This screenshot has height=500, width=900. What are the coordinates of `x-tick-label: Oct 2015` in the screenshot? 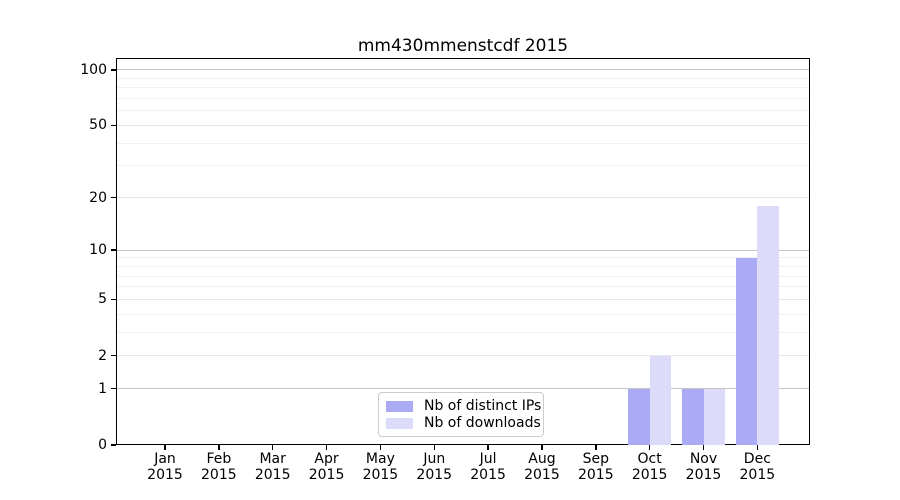 It's located at (649, 467).